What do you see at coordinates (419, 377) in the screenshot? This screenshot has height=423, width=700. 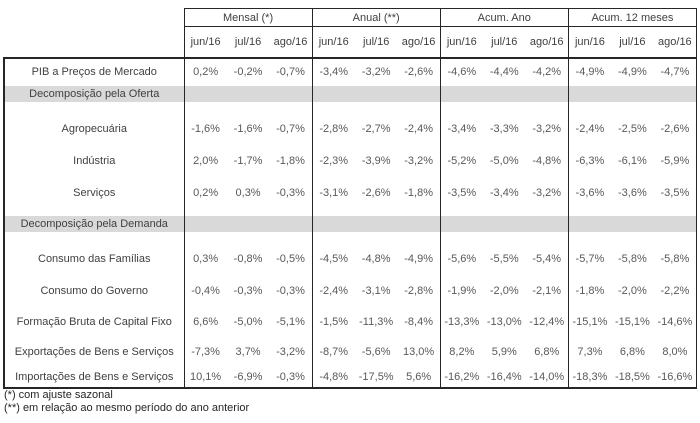 I see `cell-value: 5,6%` at bounding box center [419, 377].